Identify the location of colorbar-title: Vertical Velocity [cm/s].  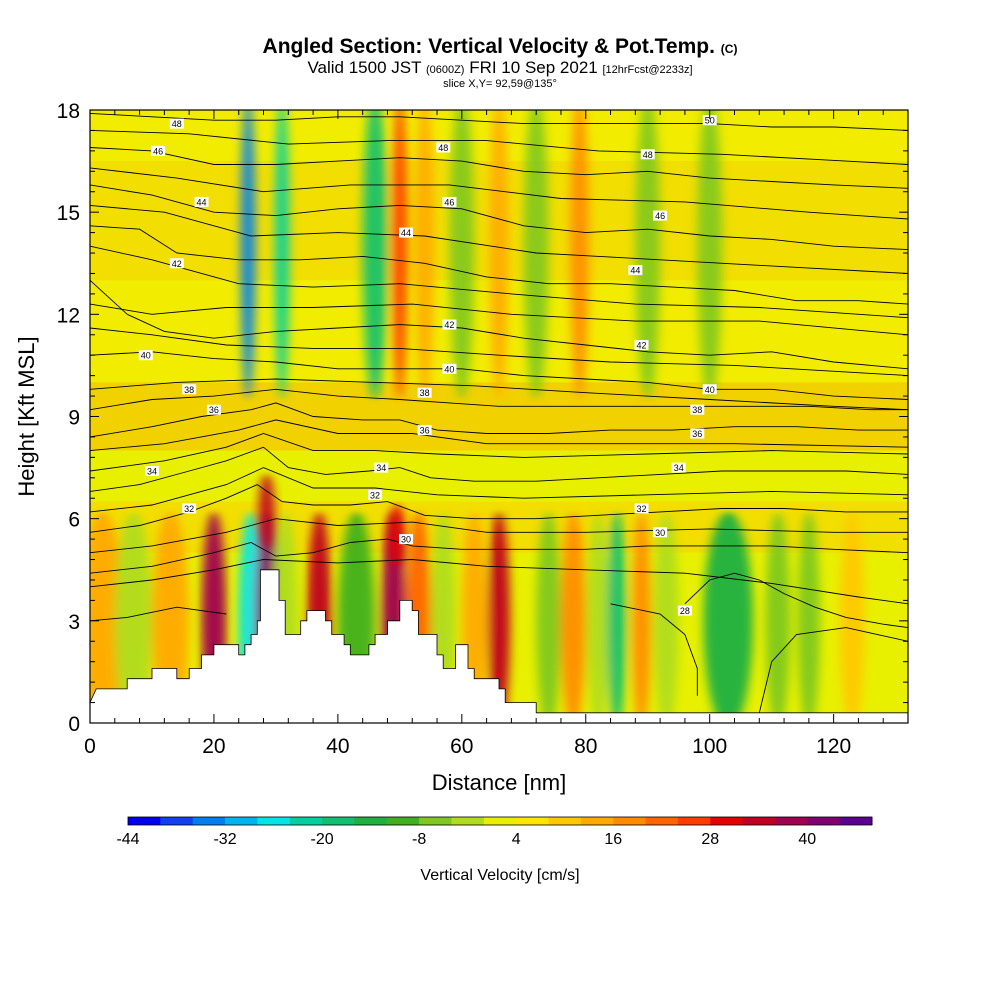
(499, 875).